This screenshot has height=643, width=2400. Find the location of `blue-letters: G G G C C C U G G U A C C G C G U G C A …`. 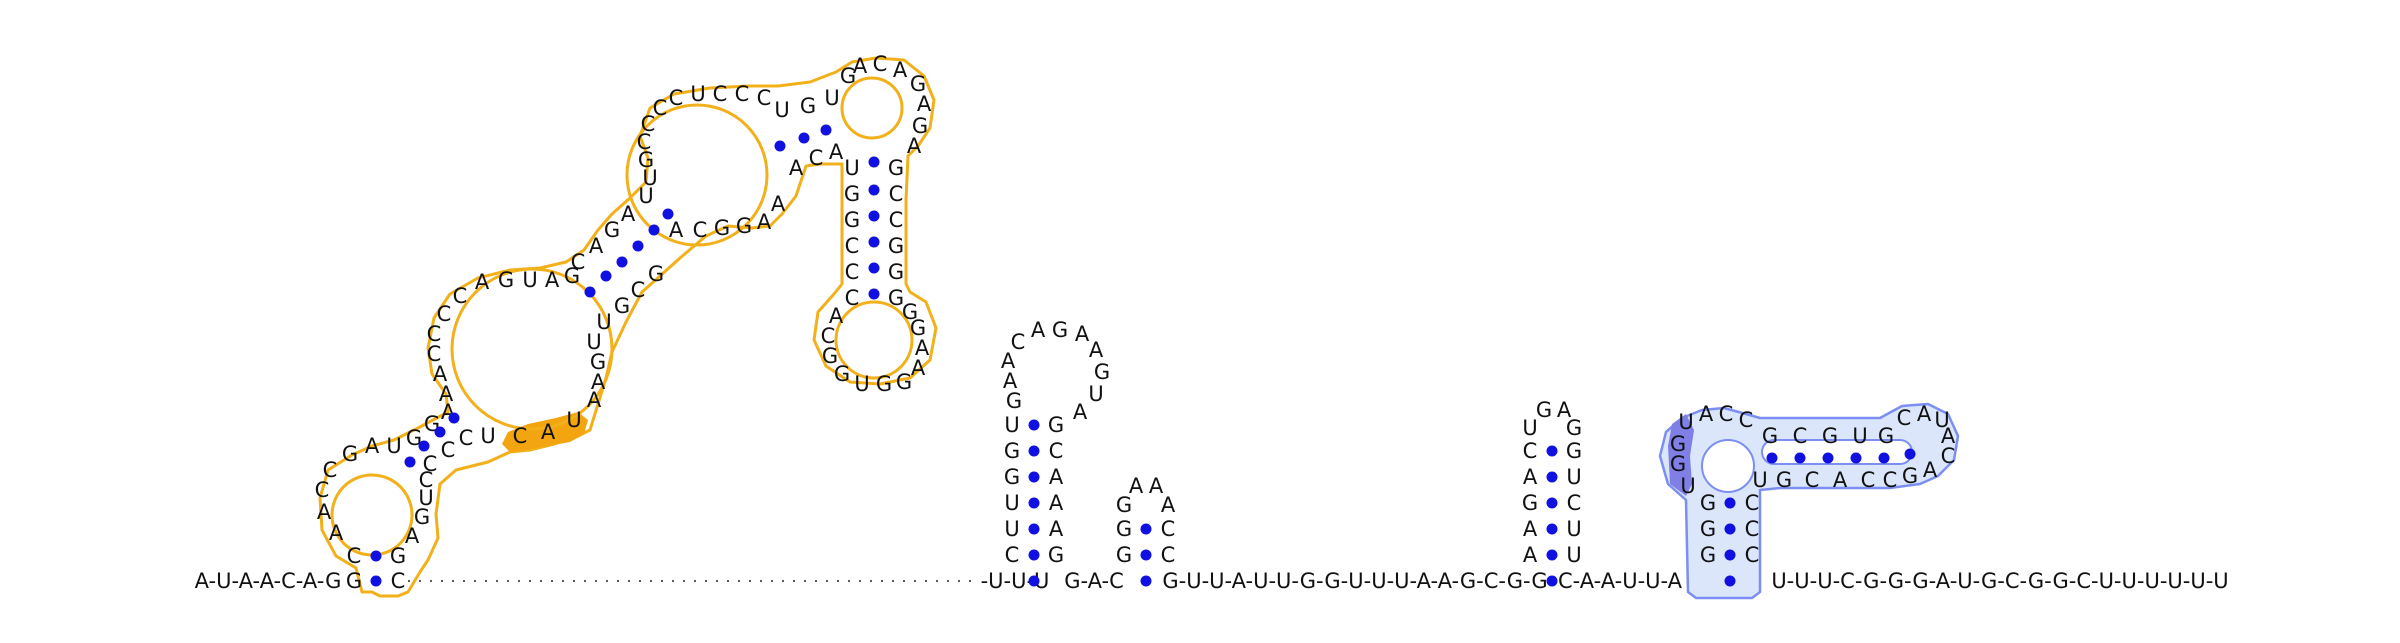

blue-letters: G G G C C C U G G U A C C G C G U G C A … is located at coordinates (1813, 494).